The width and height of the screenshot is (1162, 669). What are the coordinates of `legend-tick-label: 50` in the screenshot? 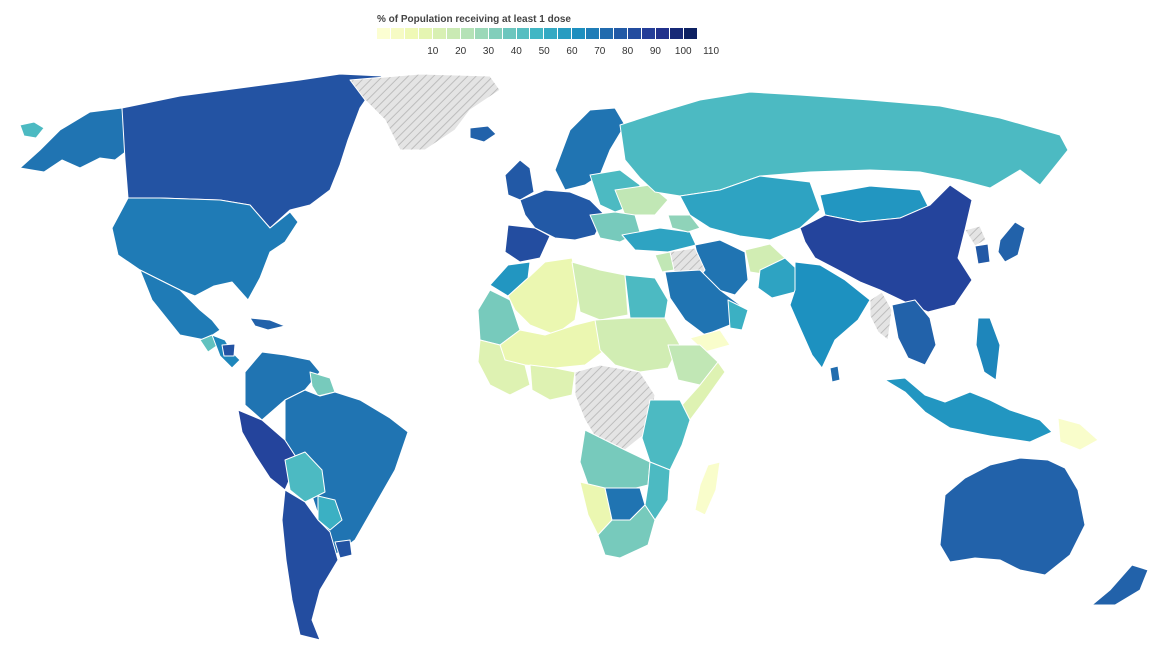 It's located at (544, 51).